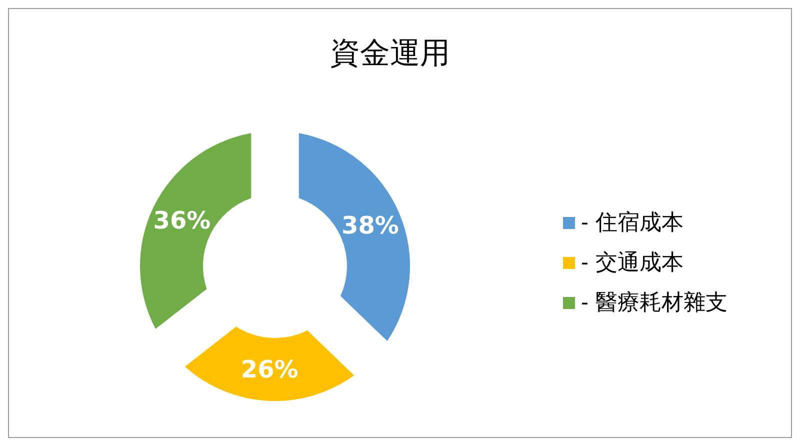 This screenshot has height=446, width=800. I want to click on legend-label: - 交通成本, so click(632, 263).